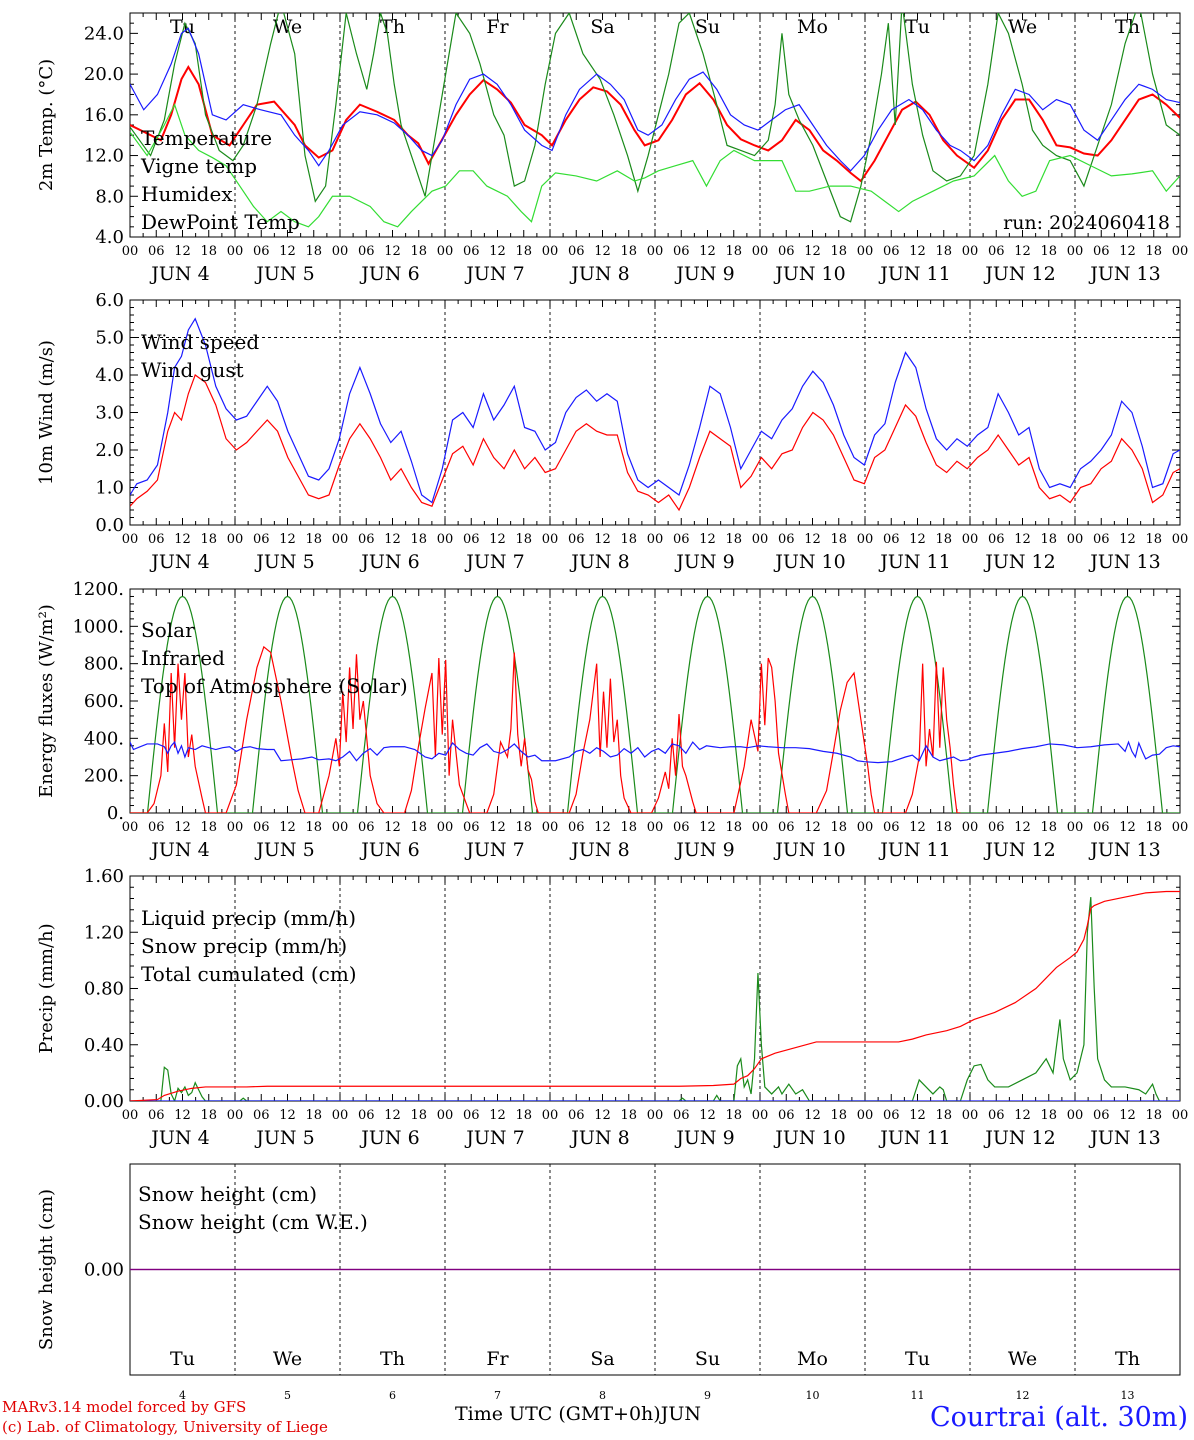 The image size is (1194, 1440). Describe the element at coordinates (104, 1101) in the screenshot. I see `y-tick-label: 0.00` at that location.